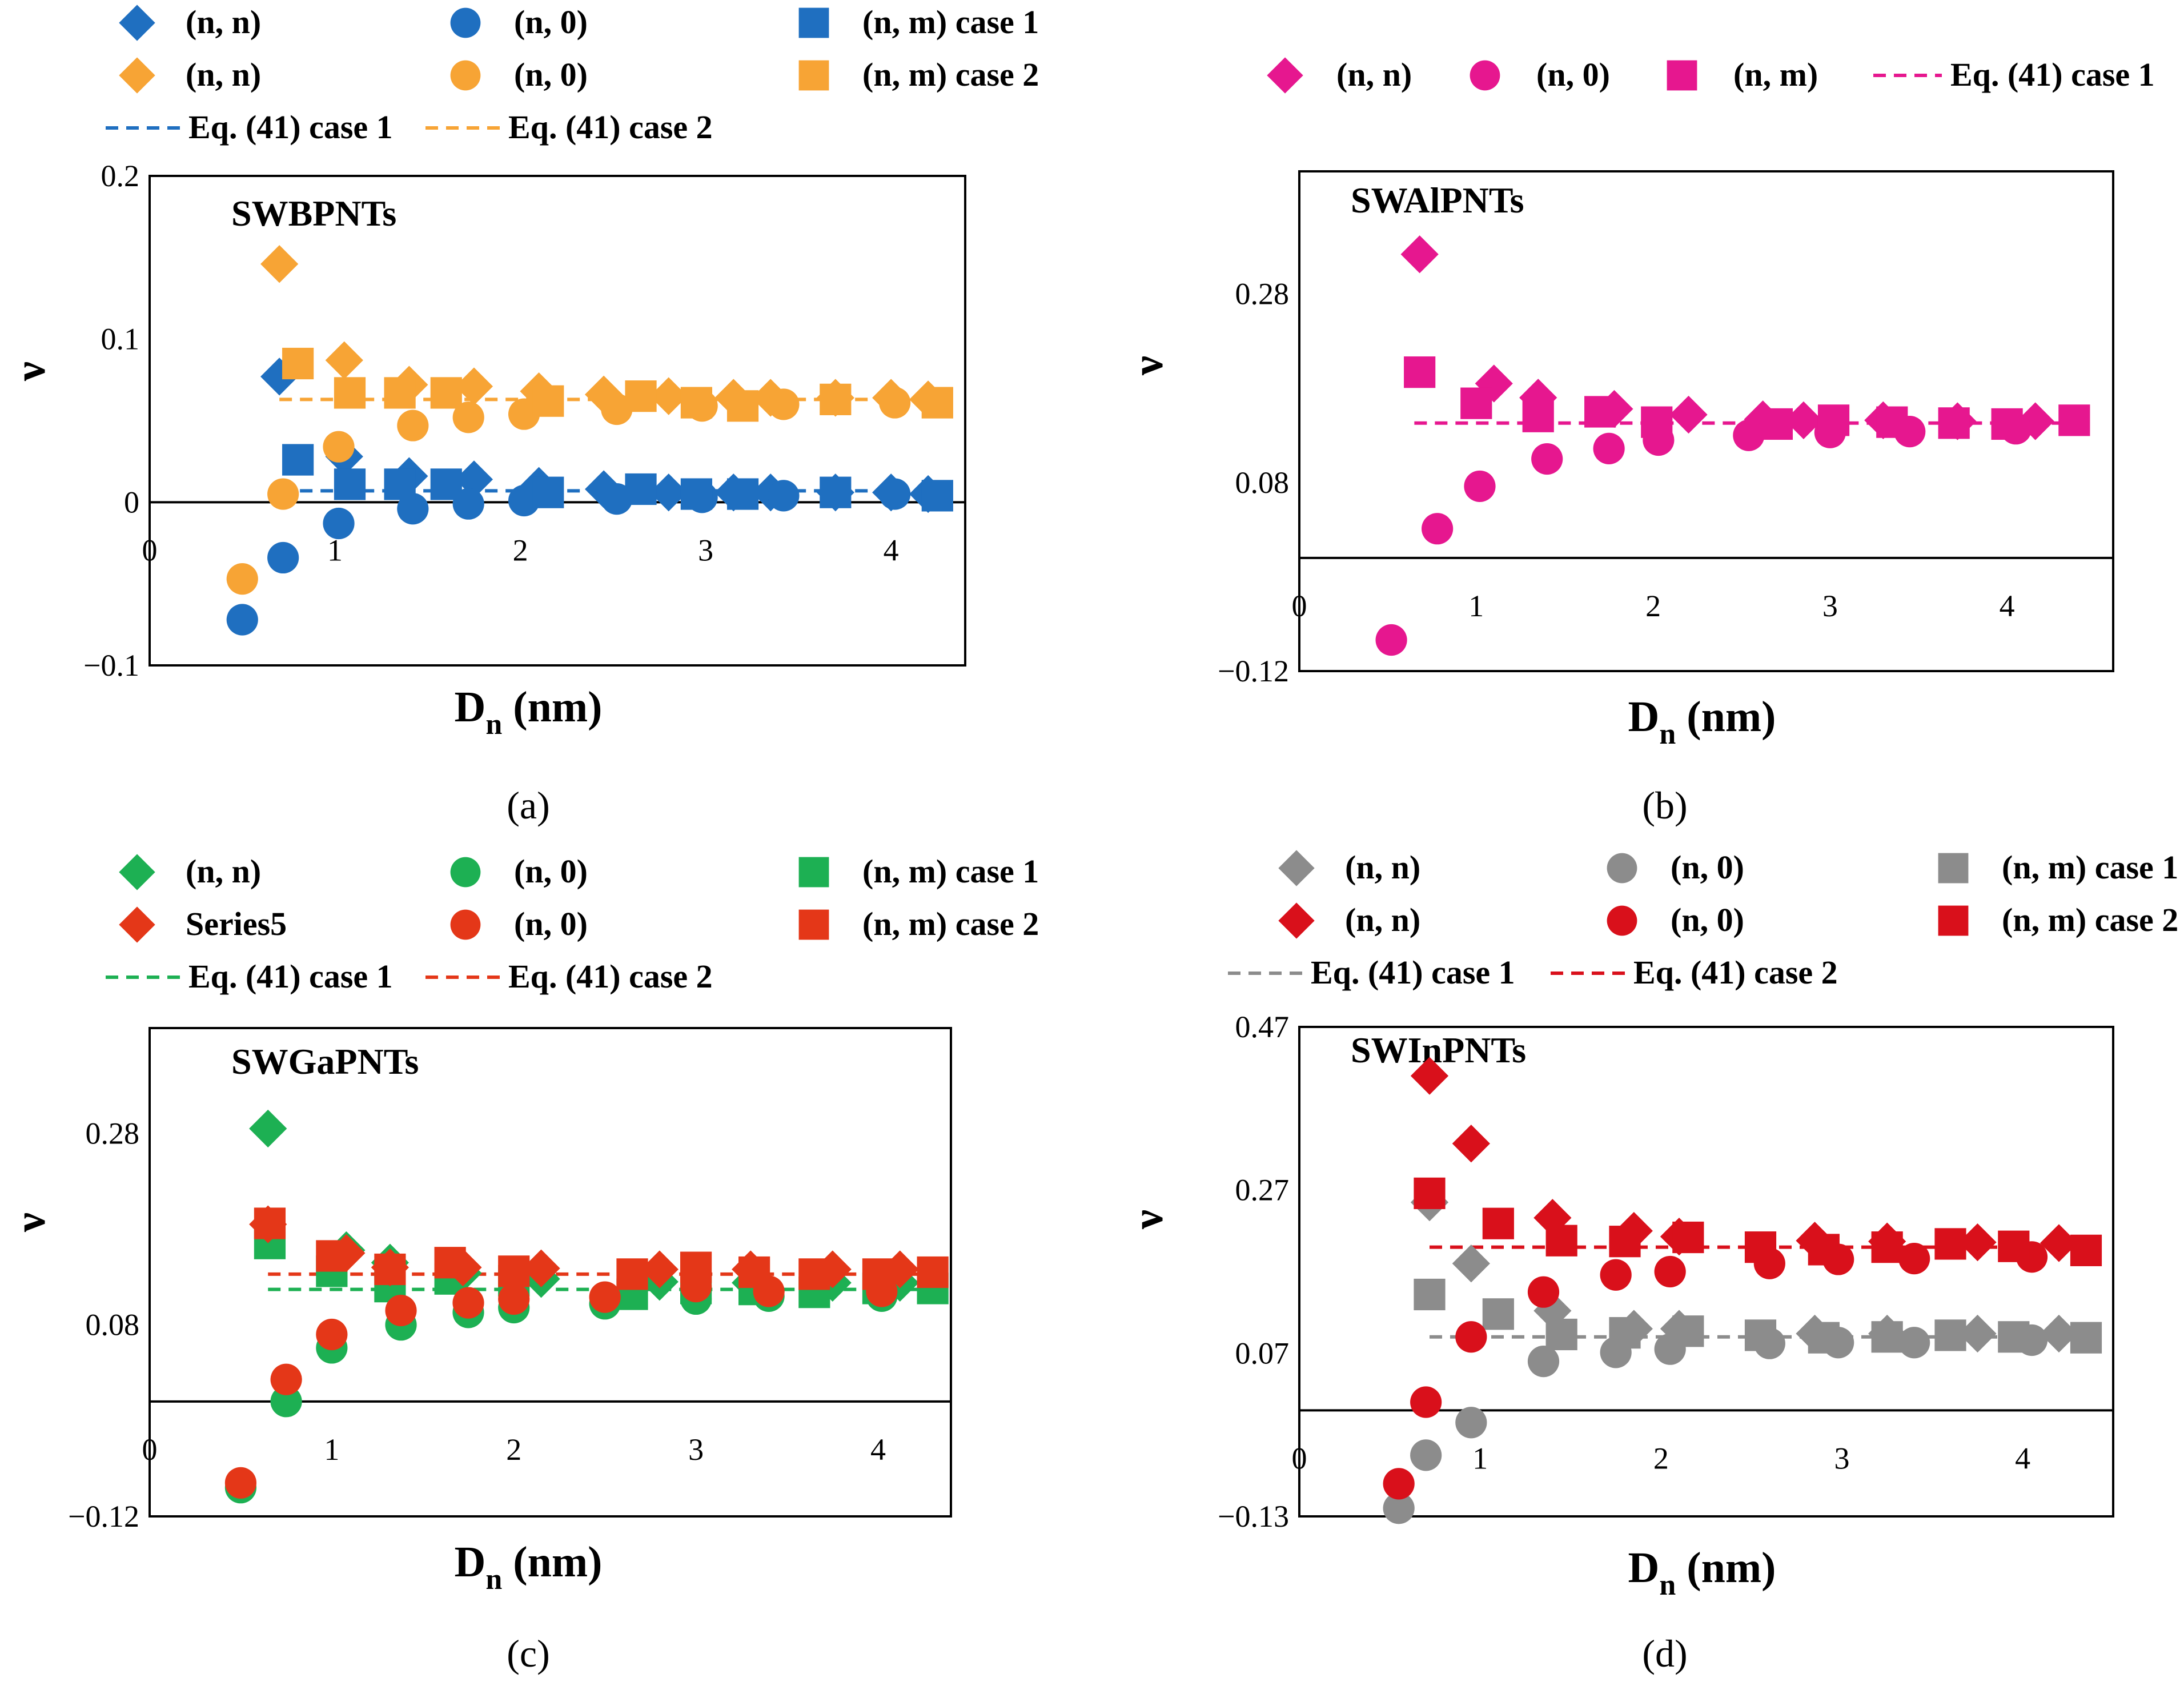 The image size is (2184, 1698). I want to click on y-tick-label: 0.27, so click(1262, 1190).